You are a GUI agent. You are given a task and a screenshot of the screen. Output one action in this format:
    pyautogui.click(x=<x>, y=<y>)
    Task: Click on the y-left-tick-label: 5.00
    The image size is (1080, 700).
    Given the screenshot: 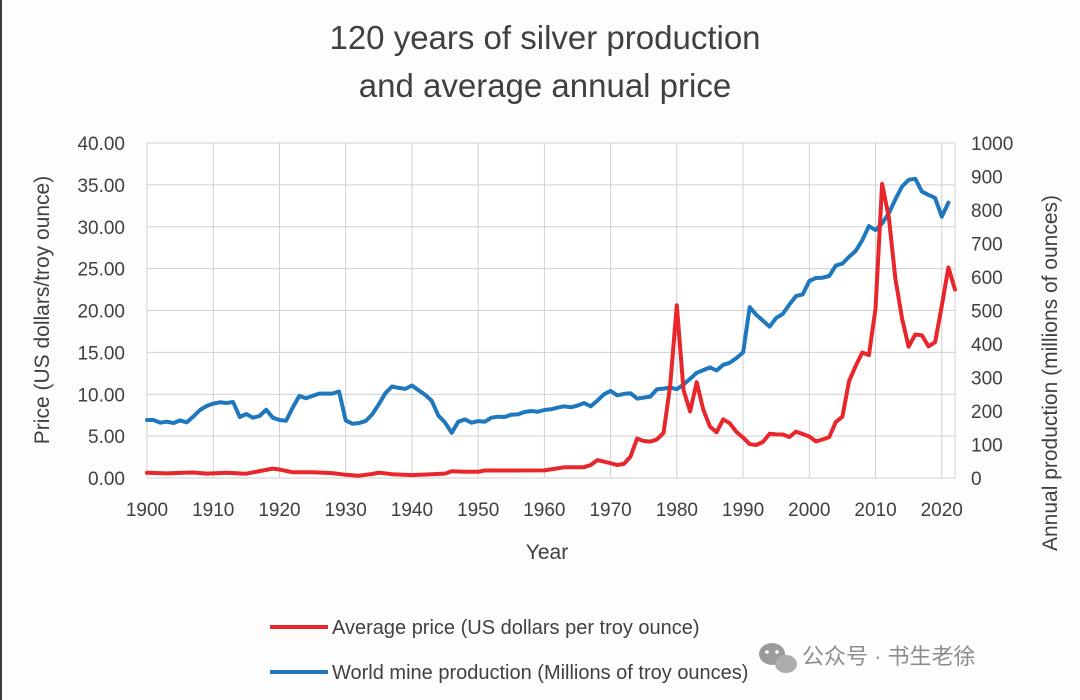 What is the action you would take?
    pyautogui.click(x=106, y=437)
    